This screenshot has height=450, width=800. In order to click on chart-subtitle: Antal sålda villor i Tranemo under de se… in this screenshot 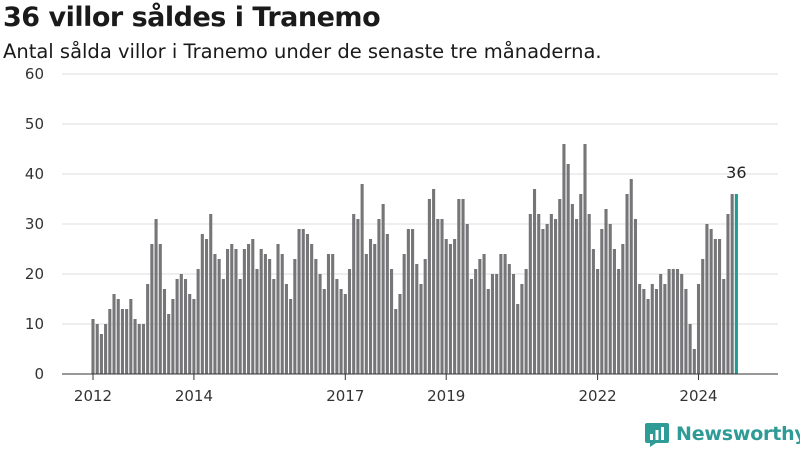, I will do `click(302, 51)`.